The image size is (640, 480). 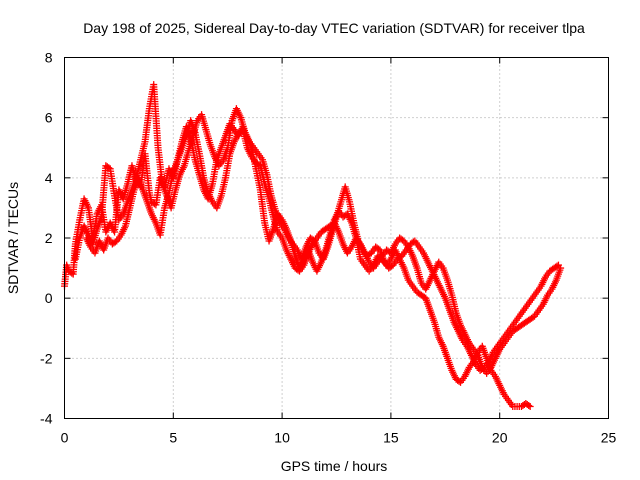 What do you see at coordinates (13, 238) in the screenshot?
I see `y-axis-title: SDTVAR / TECUs` at bounding box center [13, 238].